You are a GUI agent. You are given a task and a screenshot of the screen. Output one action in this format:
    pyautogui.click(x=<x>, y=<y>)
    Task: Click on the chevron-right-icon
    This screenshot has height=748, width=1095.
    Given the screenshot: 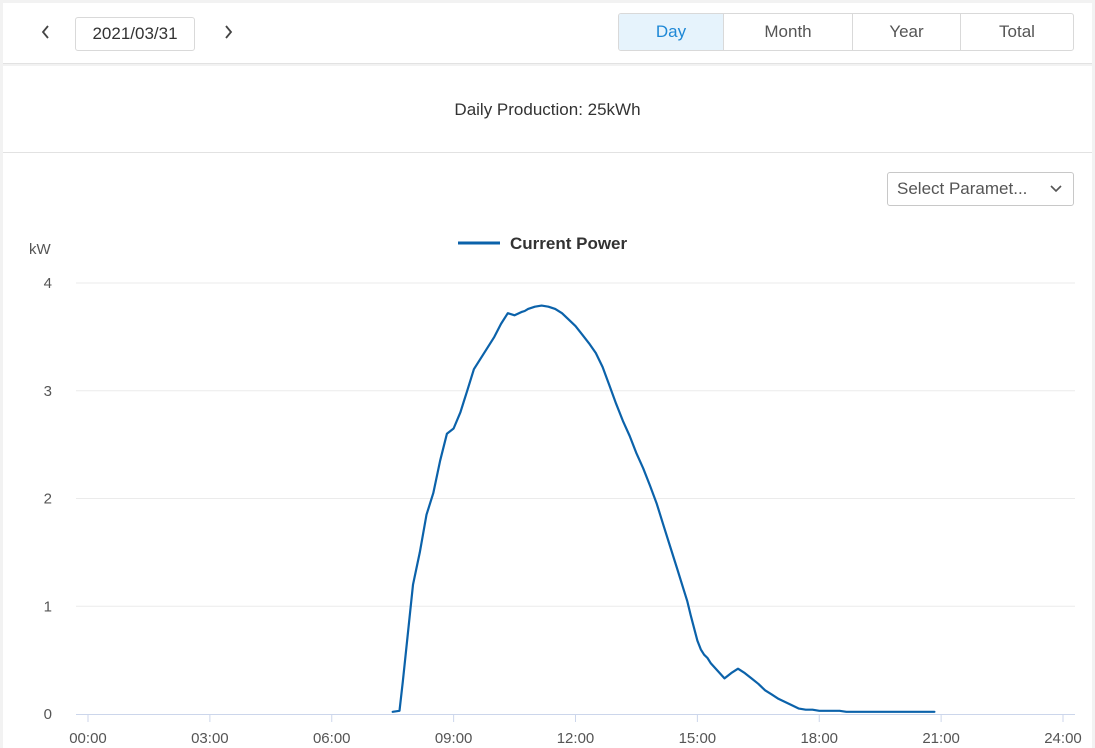 What is the action you would take?
    pyautogui.click(x=229, y=32)
    